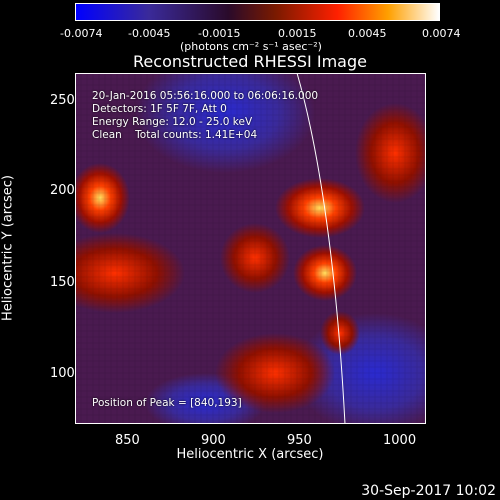 Image resolution: width=500 pixels, height=500 pixels. I want to click on peak-position-label: Position of Peak = [840,193], so click(167, 403).